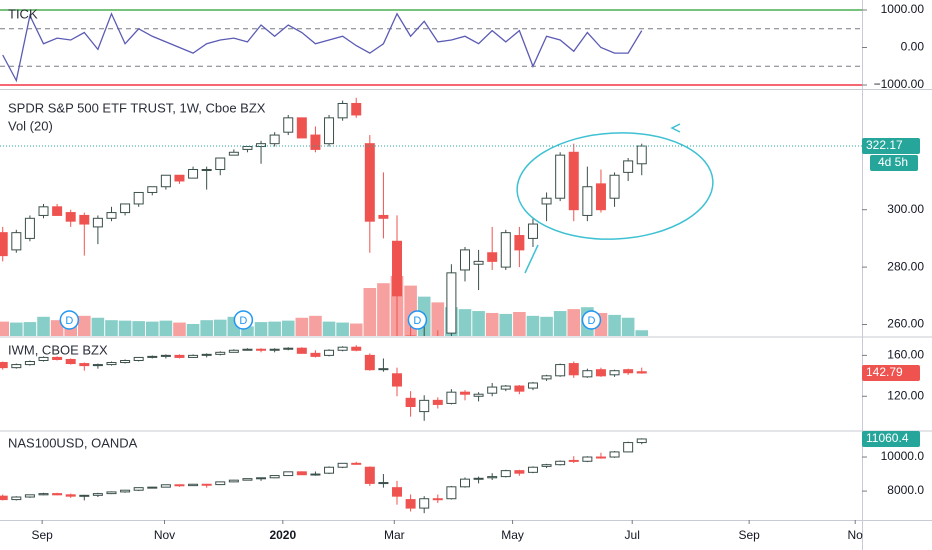 This screenshot has height=550, width=932. I want to click on x-tick-label: 2020, so click(282, 535).